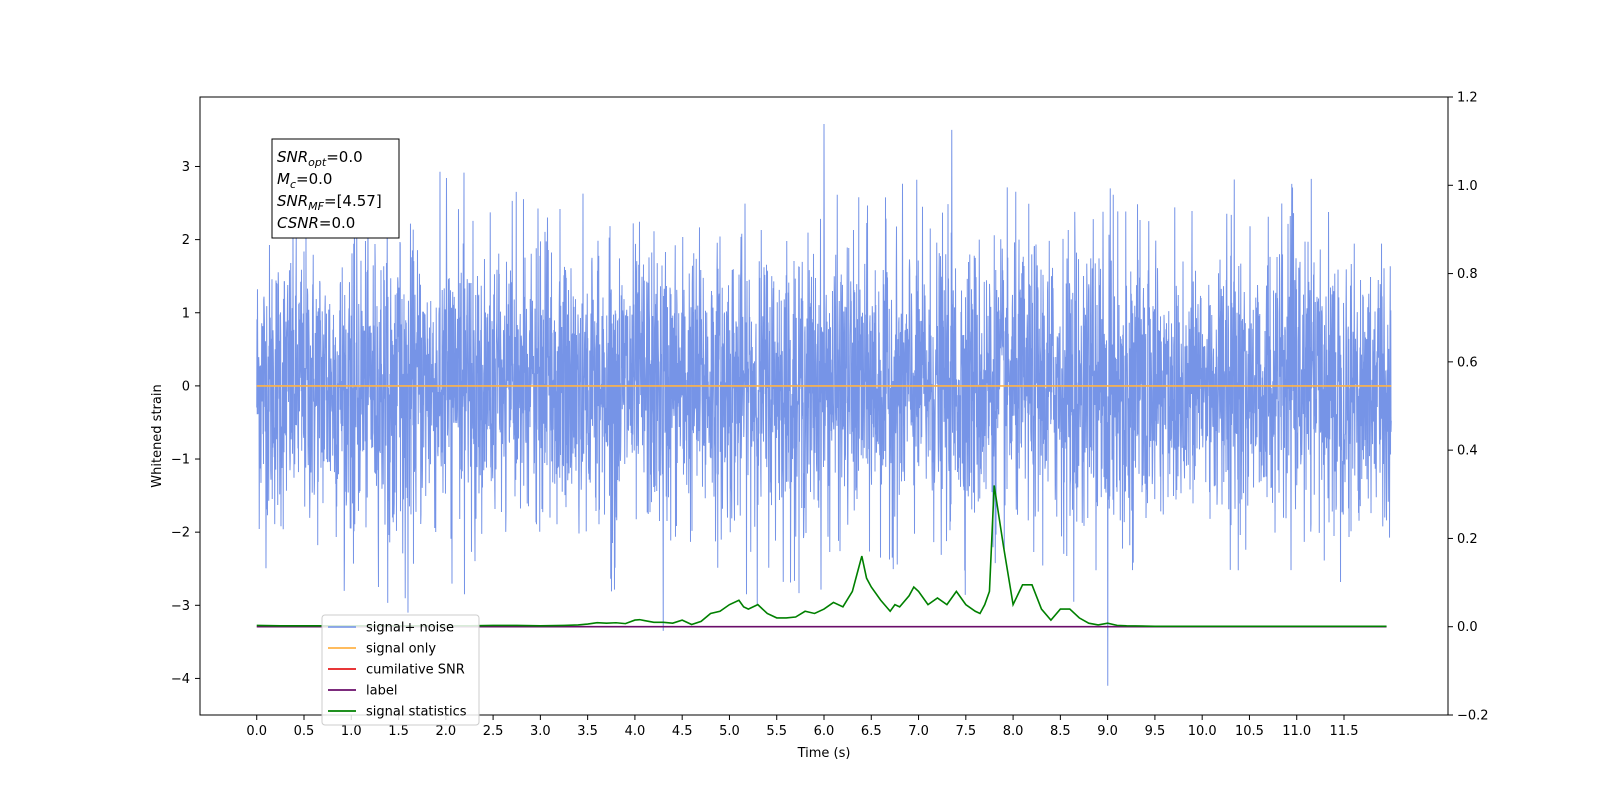  I want to click on x-tick-label: 11.5, so click(1344, 731).